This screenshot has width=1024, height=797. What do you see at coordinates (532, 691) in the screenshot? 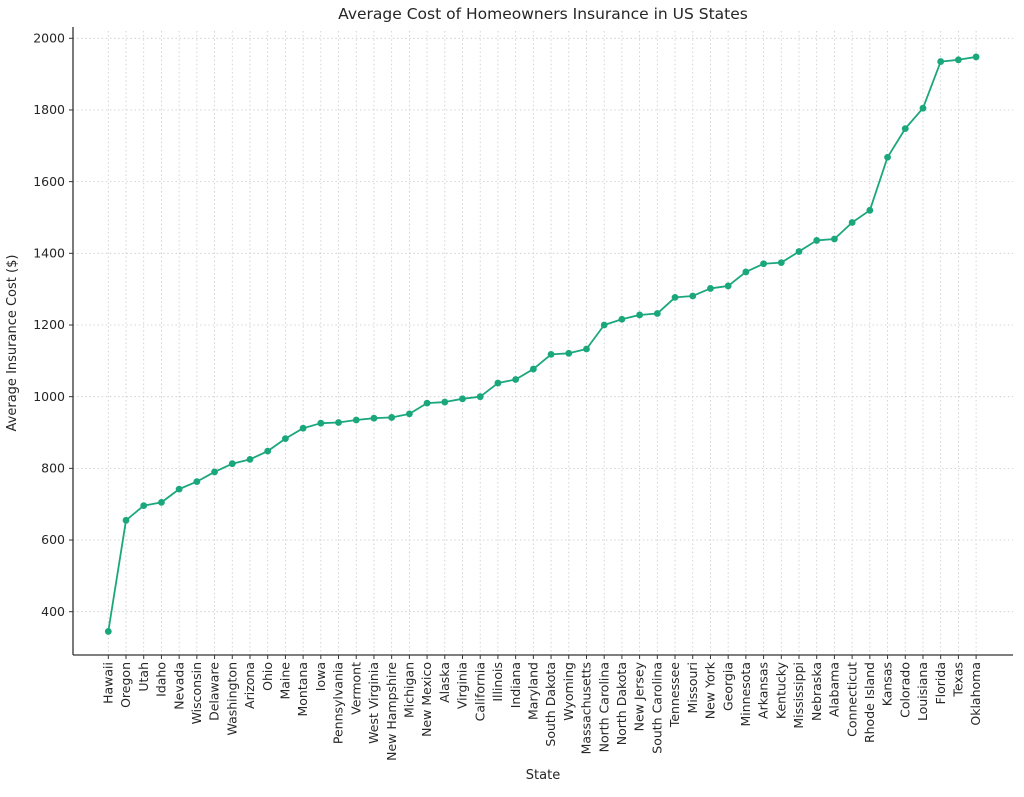
I see `x-tick-label: Maryland` at bounding box center [532, 691].